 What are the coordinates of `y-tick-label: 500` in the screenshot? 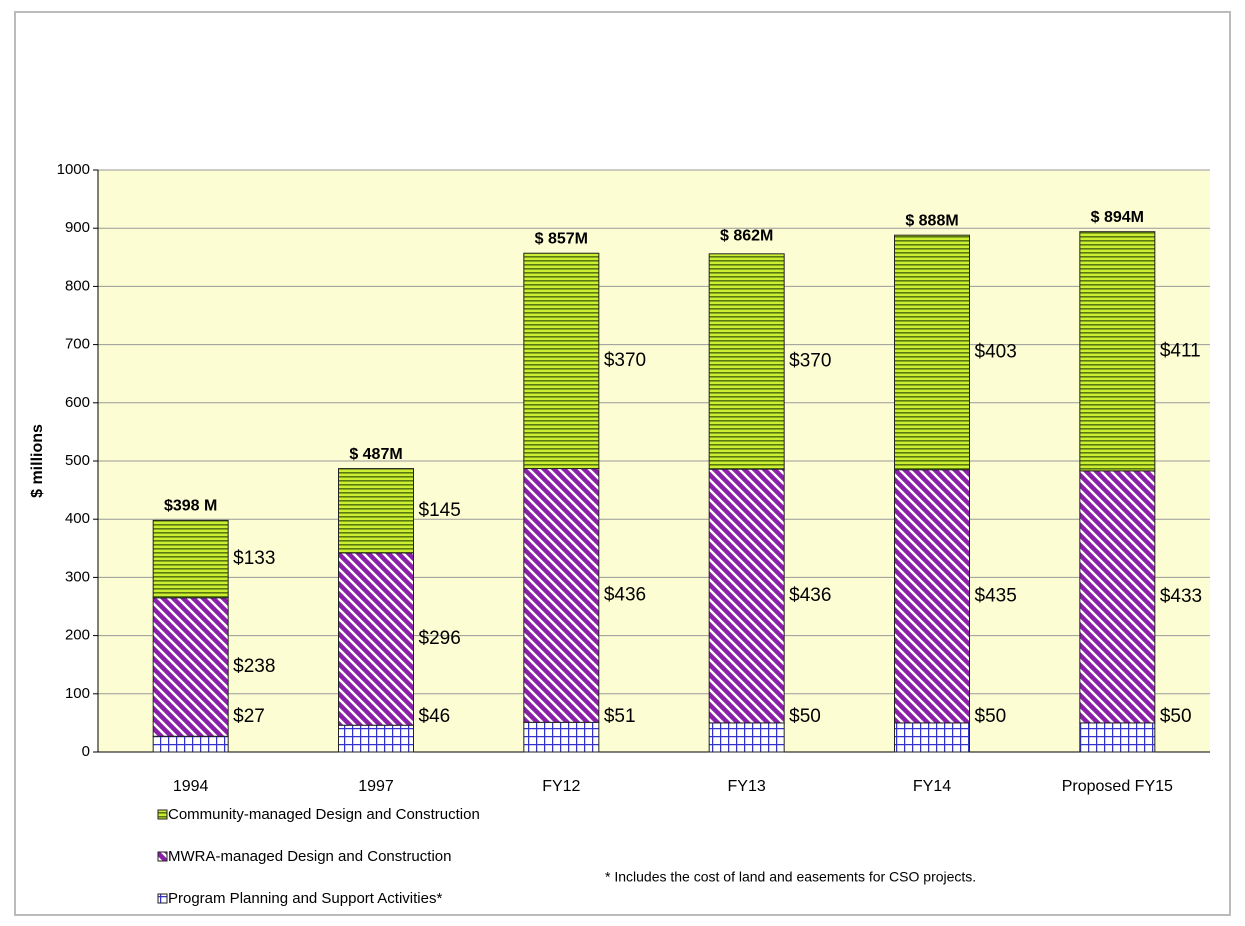 It's located at (77, 460).